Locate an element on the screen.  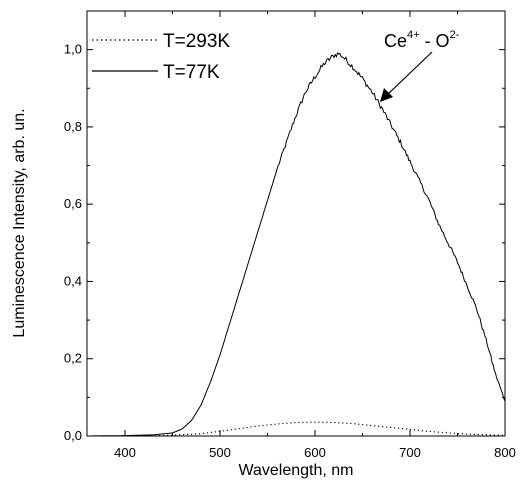
annotation-arrow-shaft is located at coordinates (409, 74).